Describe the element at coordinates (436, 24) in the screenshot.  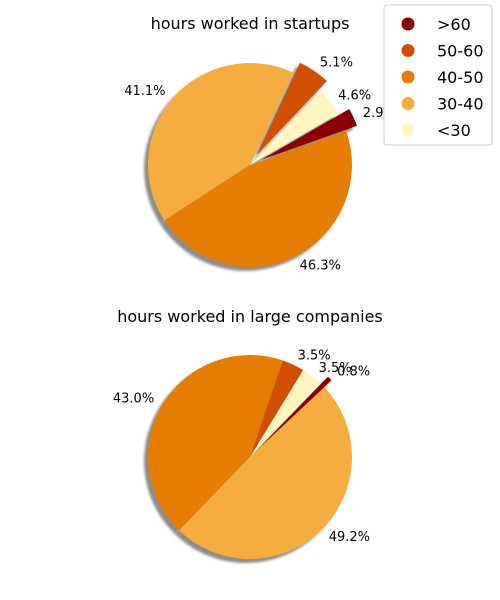
I see `legend-item-overto-60: >60` at that location.